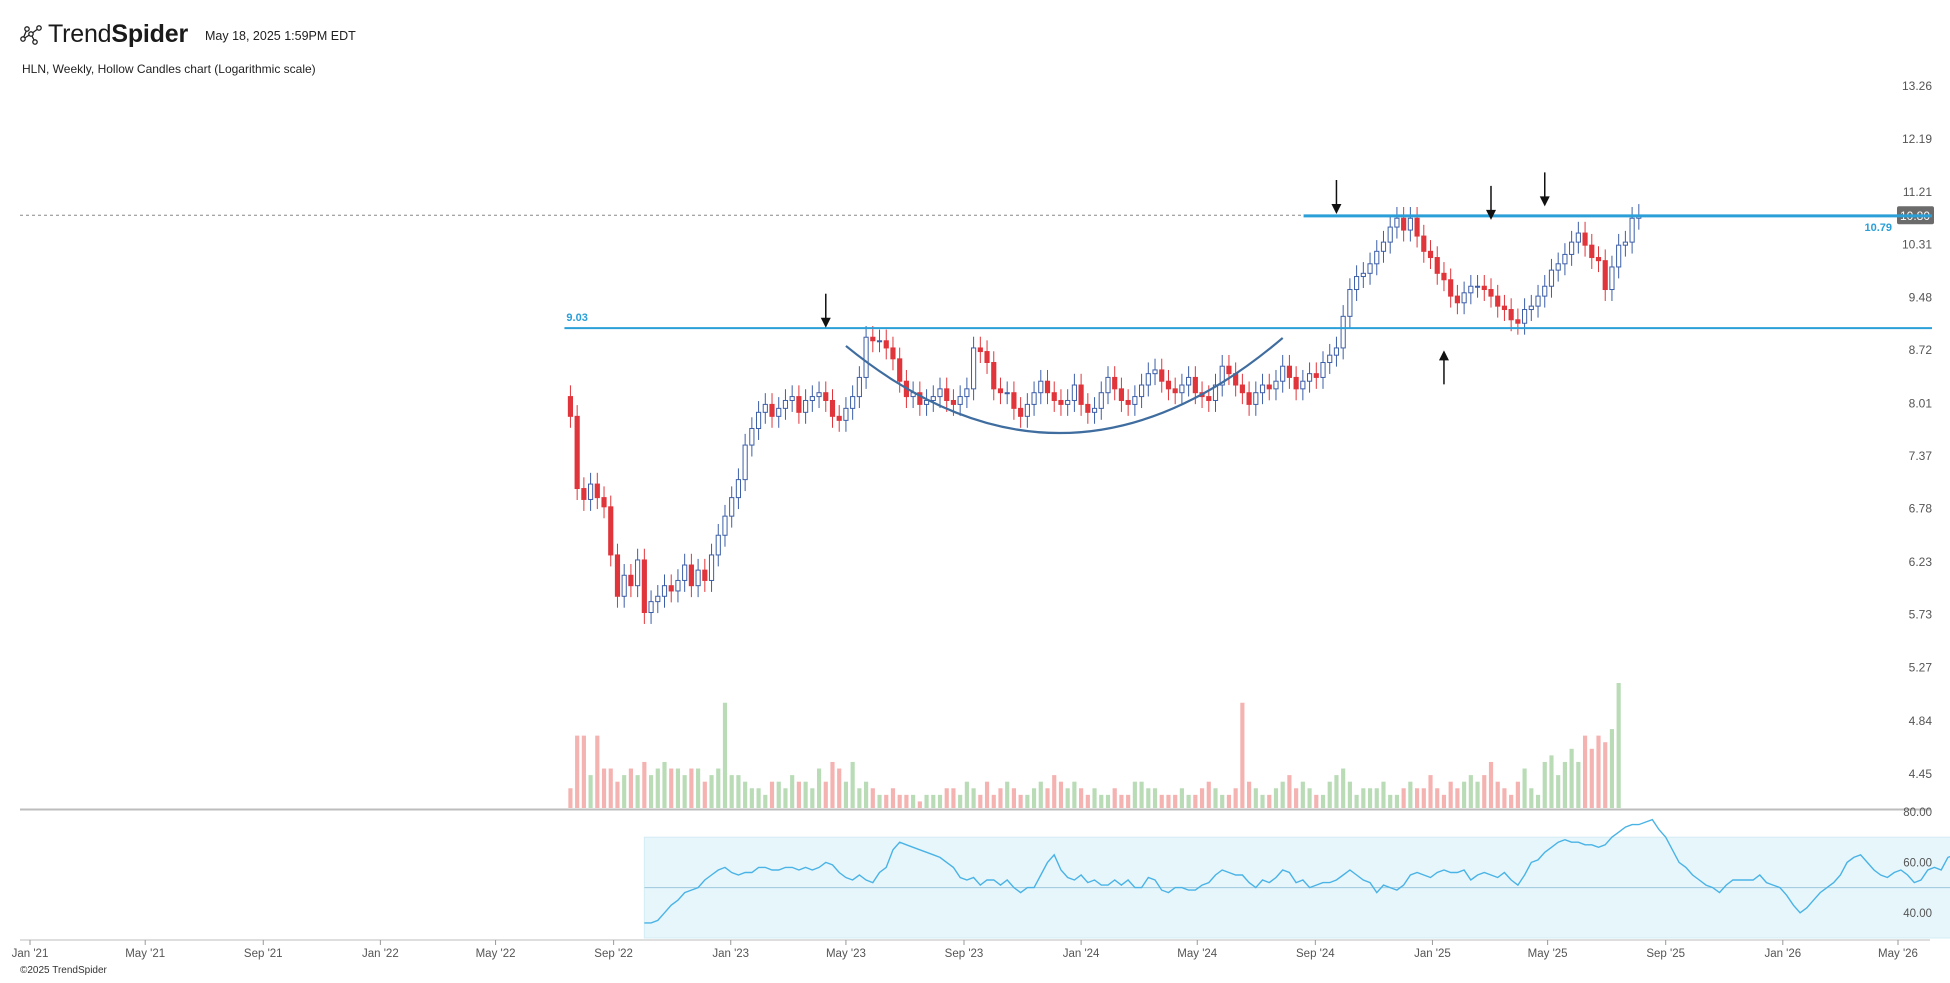 The image size is (1950, 983). What do you see at coordinates (380, 954) in the screenshot?
I see `x-tick-label: Jan '22` at bounding box center [380, 954].